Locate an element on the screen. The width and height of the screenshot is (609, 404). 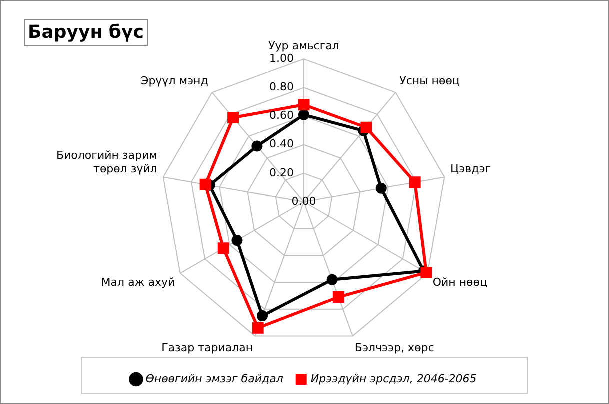
y-tick-label: 0.60 is located at coordinates (282, 115).